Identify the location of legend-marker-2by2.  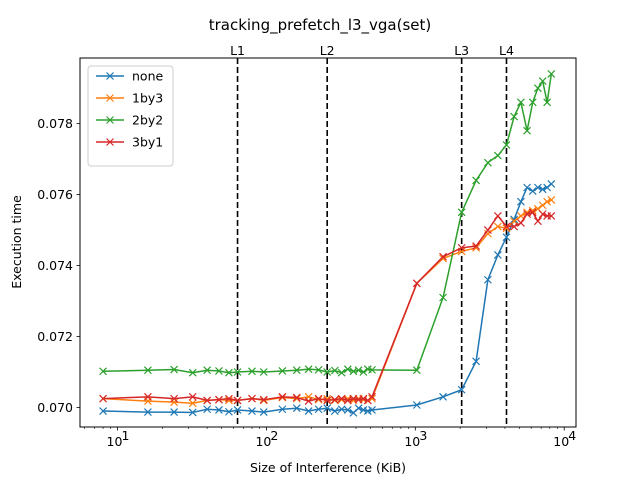
(110, 120).